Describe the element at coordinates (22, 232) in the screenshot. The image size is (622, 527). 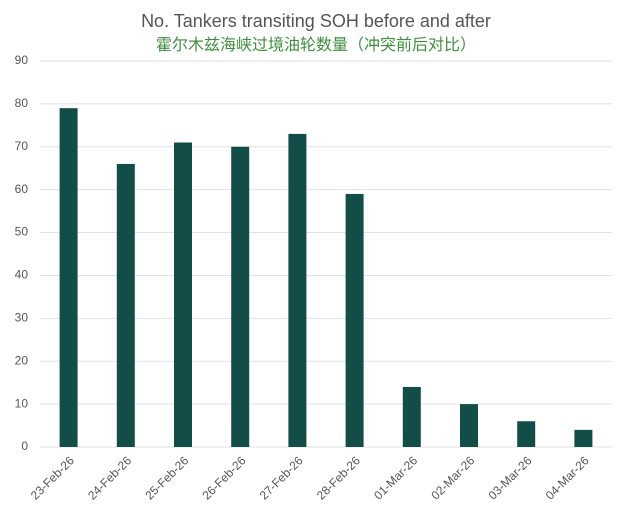
I see `y-tick-label: 50` at that location.